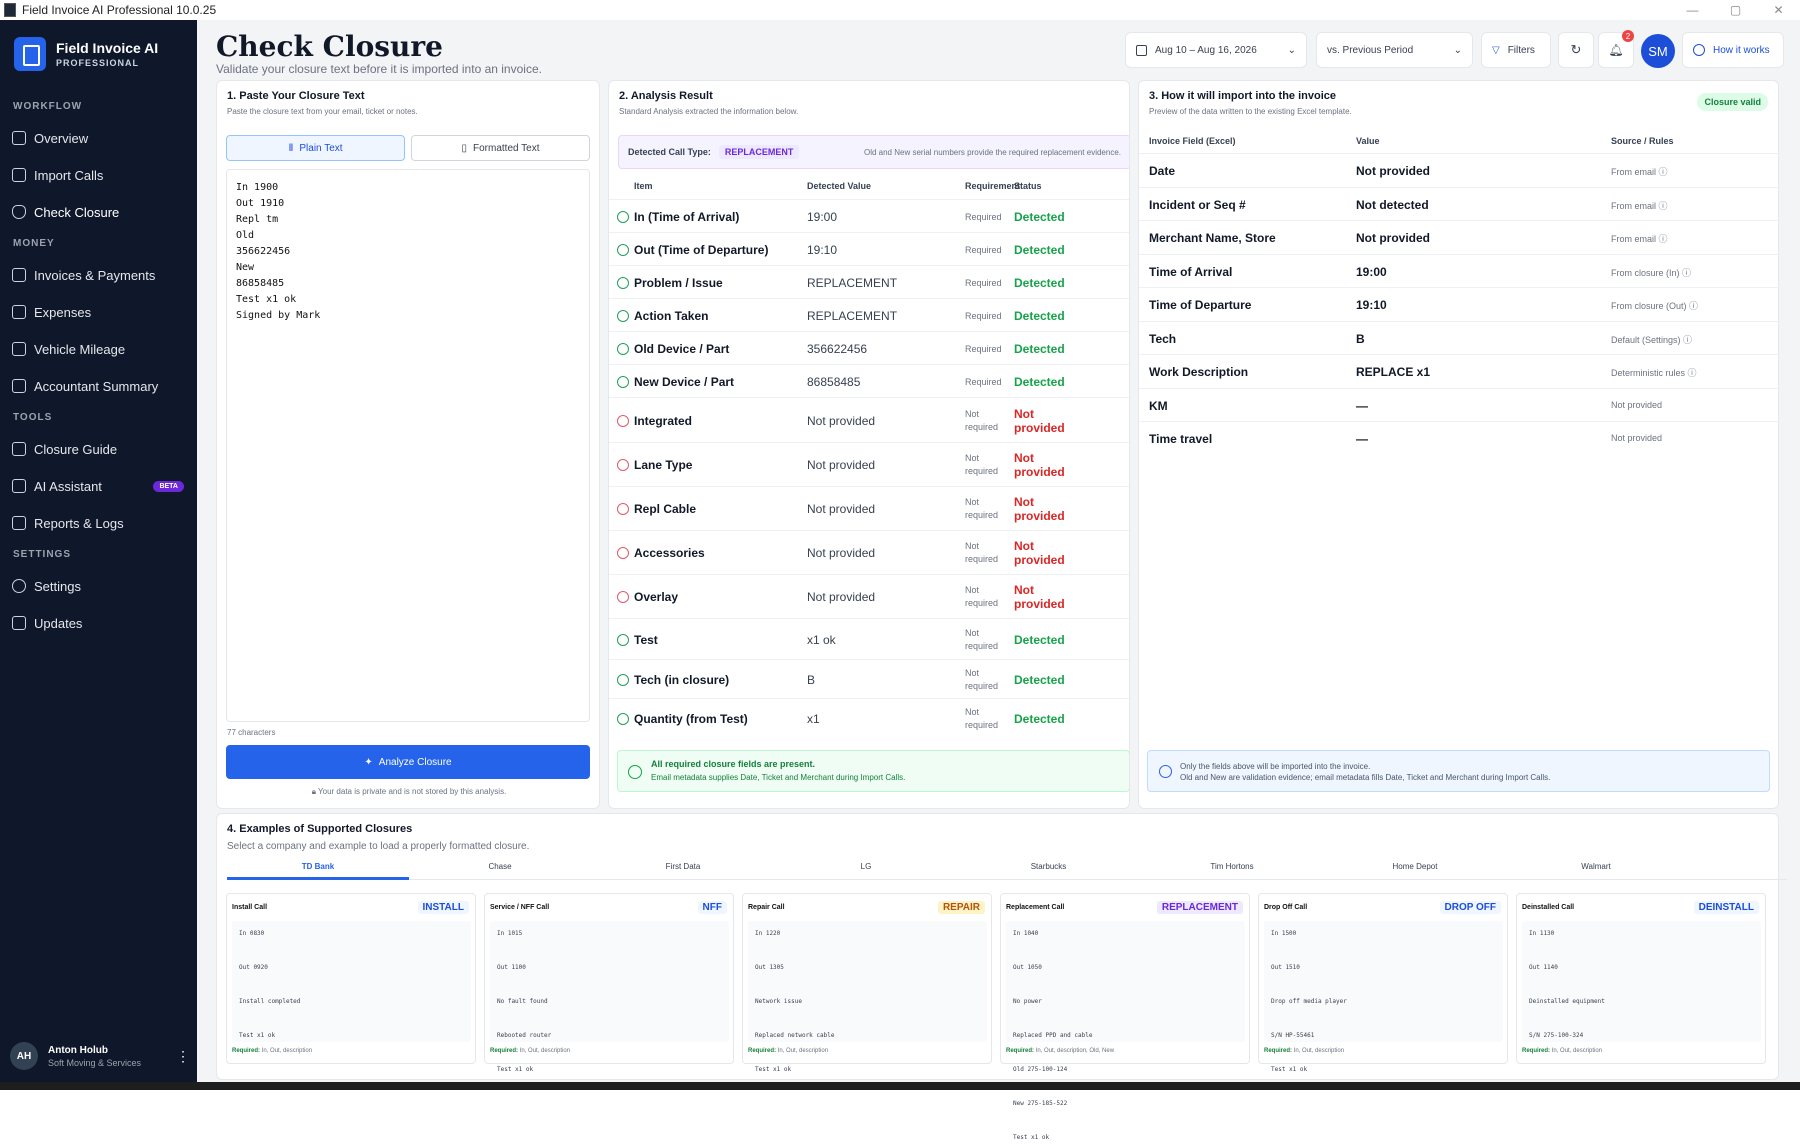  I want to click on company-tab: Tim Hortons, so click(1232, 866).